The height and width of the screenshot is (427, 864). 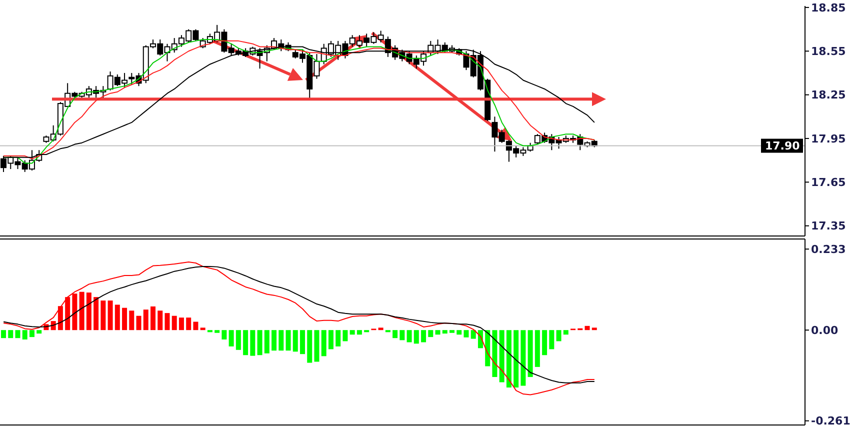 I want to click on y-tick-label: 18.85, so click(x=828, y=7).